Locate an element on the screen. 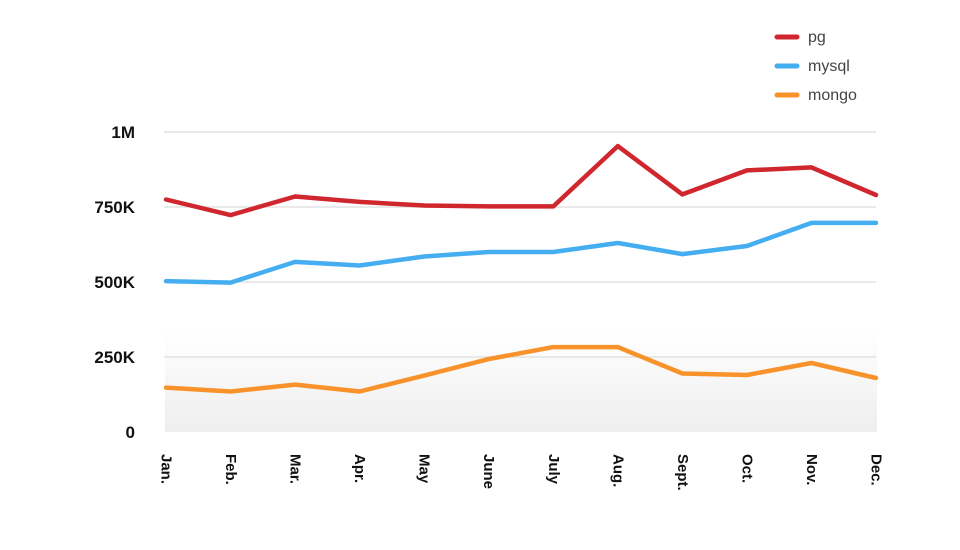 The image size is (960, 550). x-tick-label: Nov. is located at coordinates (811, 469).